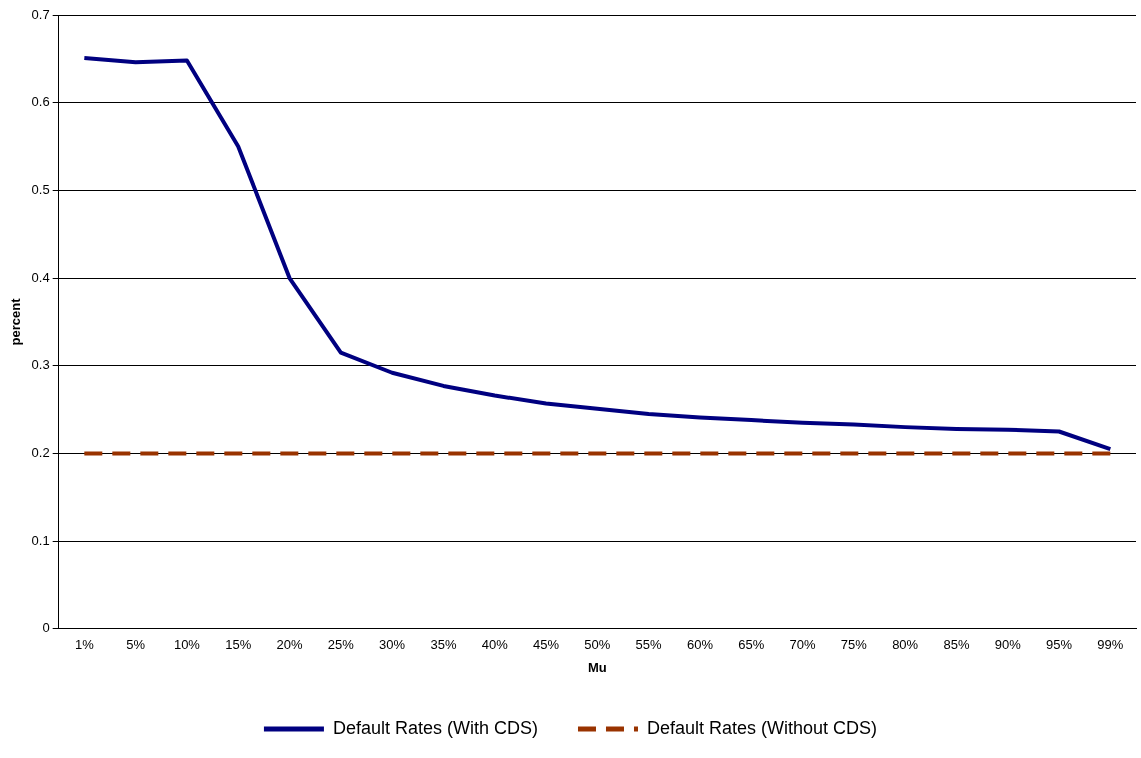 This screenshot has width=1141, height=758. Describe the element at coordinates (751, 645) in the screenshot. I see `x-tick-label: 65%` at that location.